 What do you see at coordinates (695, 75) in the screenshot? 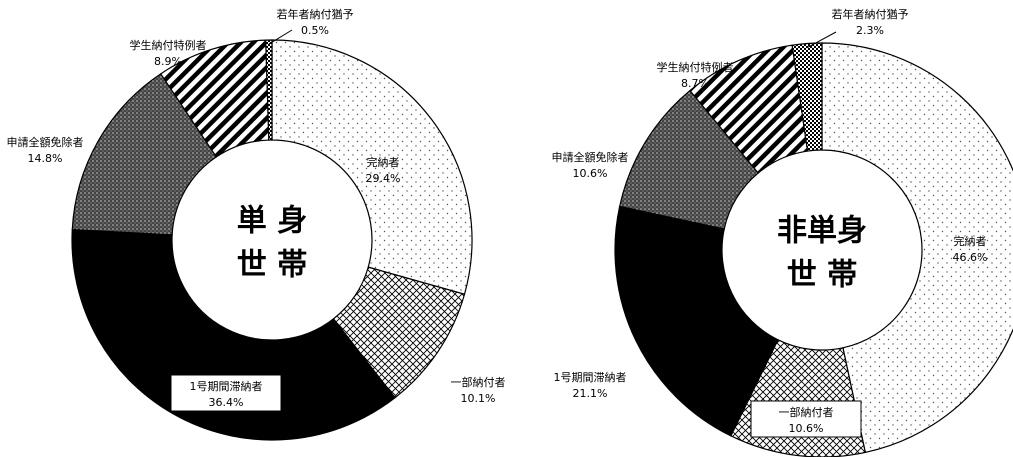
I see `slice-label: 学生納付特例者 8.7%` at bounding box center [695, 75].